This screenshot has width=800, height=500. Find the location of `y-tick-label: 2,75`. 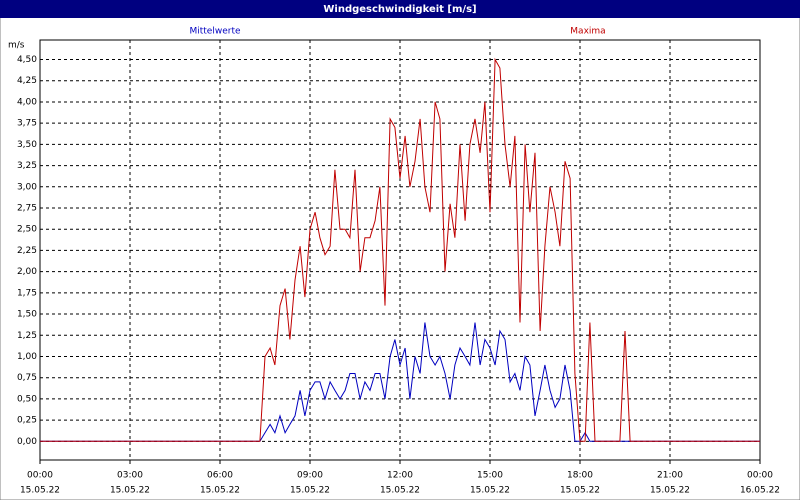

y-tick-label: 2,75 is located at coordinates (27, 209).